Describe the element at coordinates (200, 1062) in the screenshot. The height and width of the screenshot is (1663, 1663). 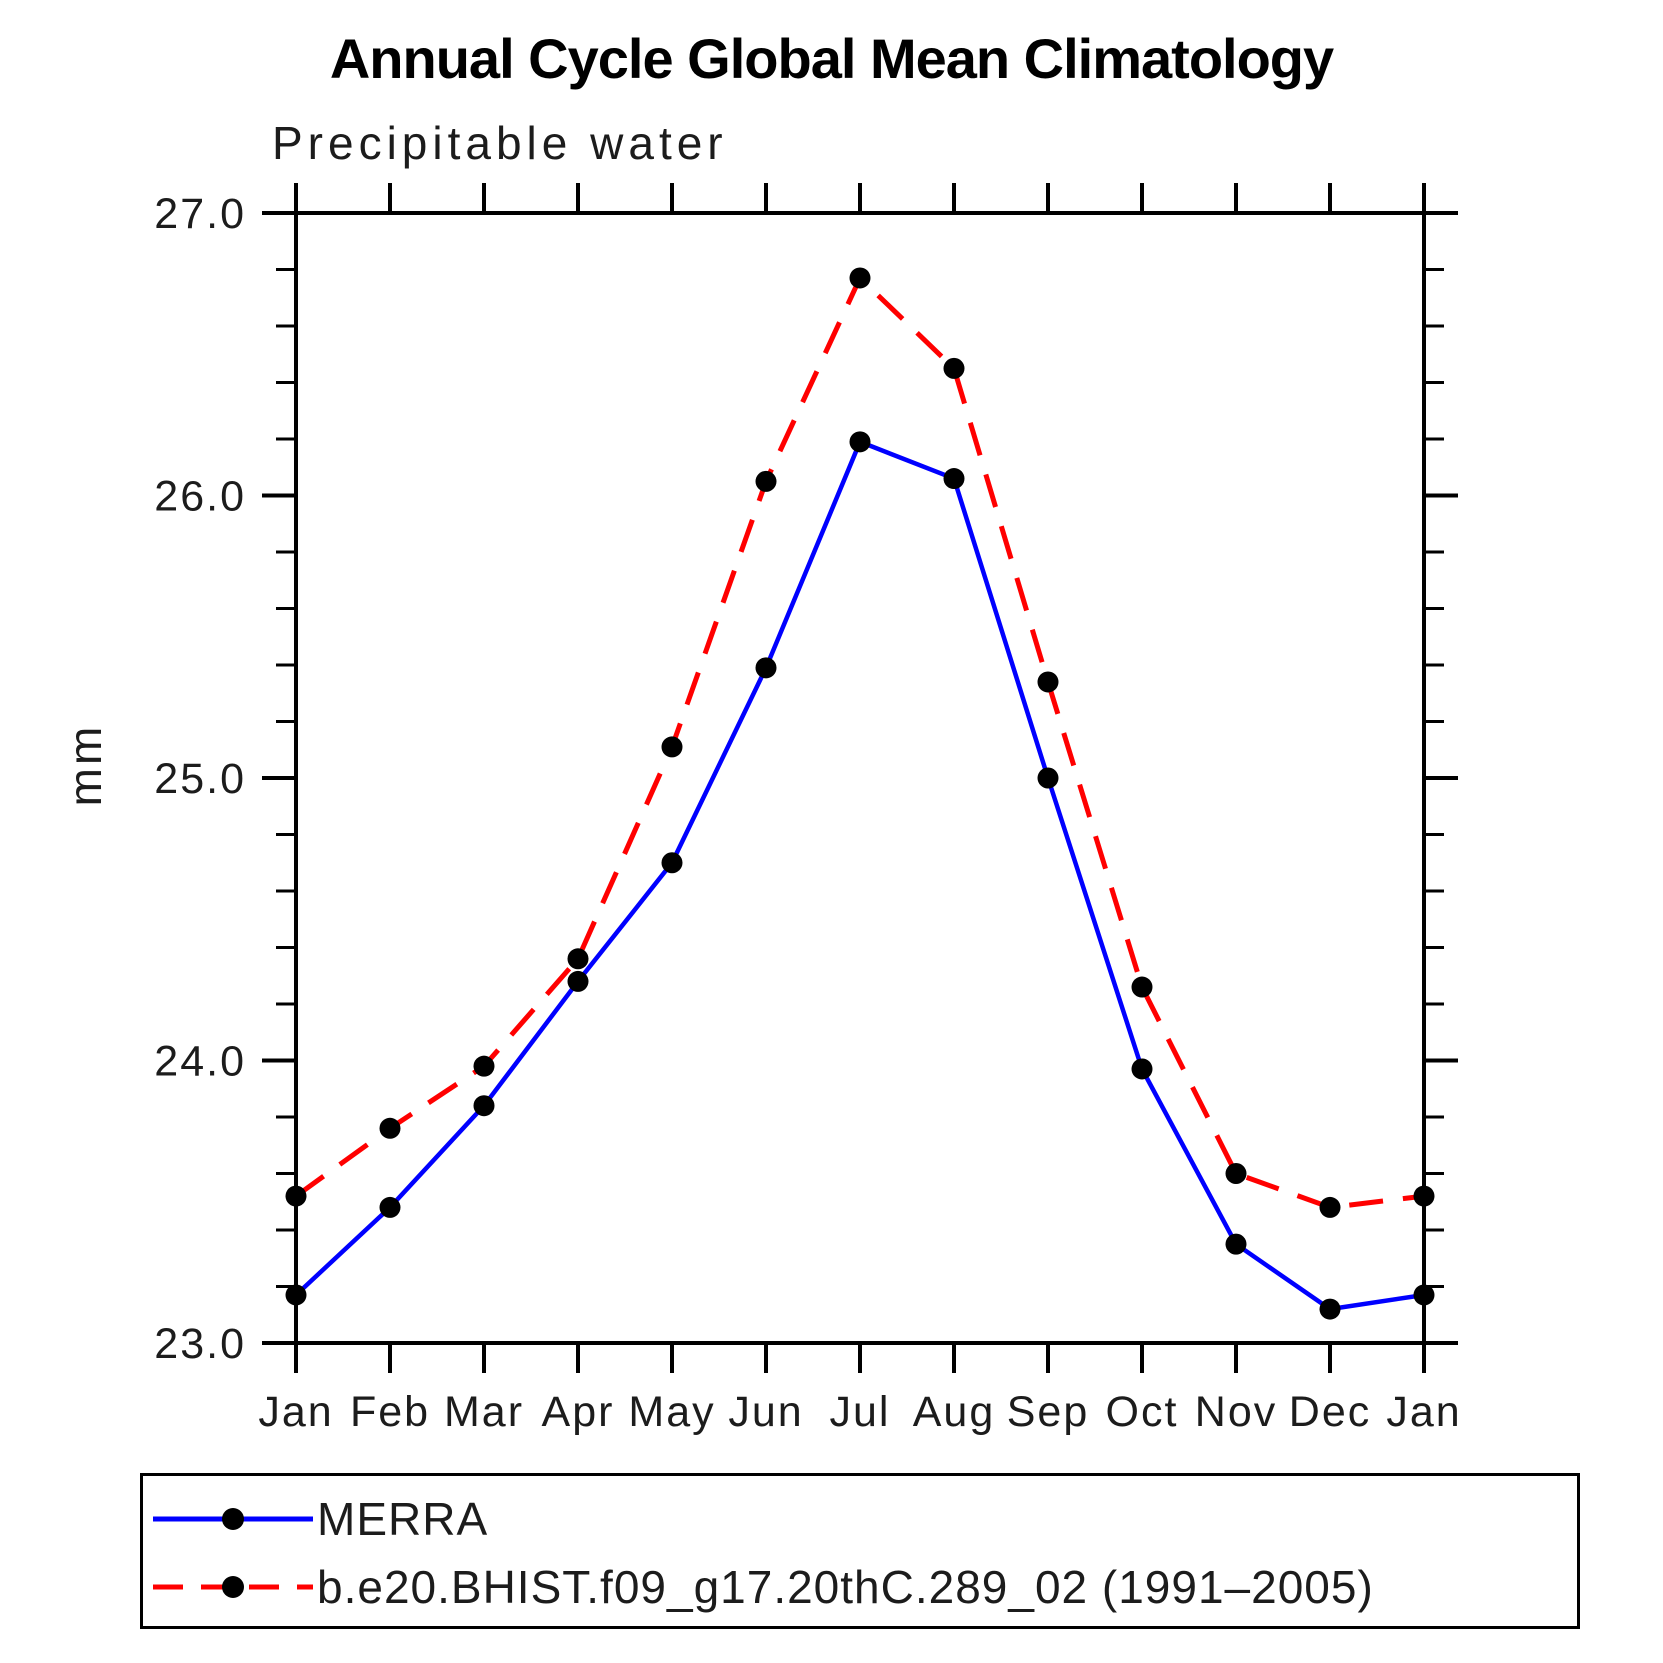
I see `y-tick-label: 24.0` at that location.